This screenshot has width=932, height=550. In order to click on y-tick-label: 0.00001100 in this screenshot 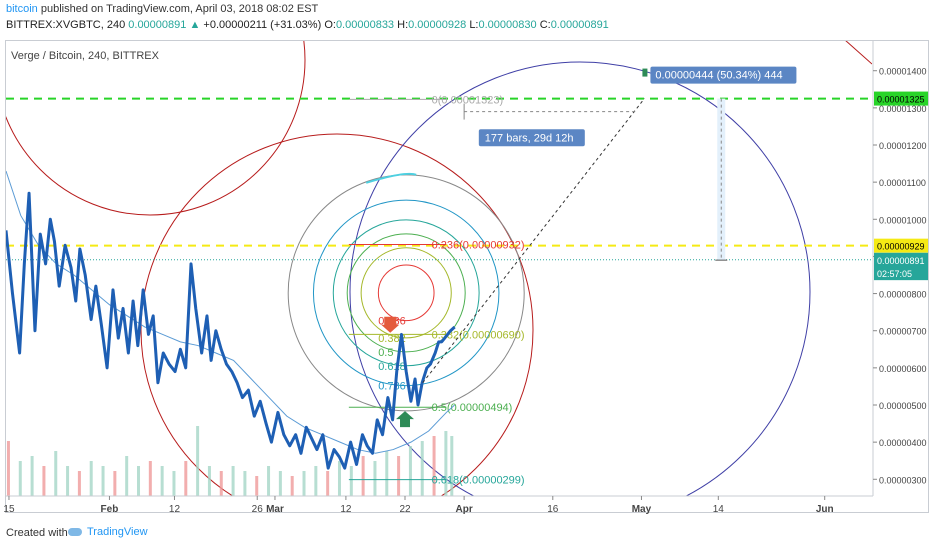, I will do `click(902, 183)`.